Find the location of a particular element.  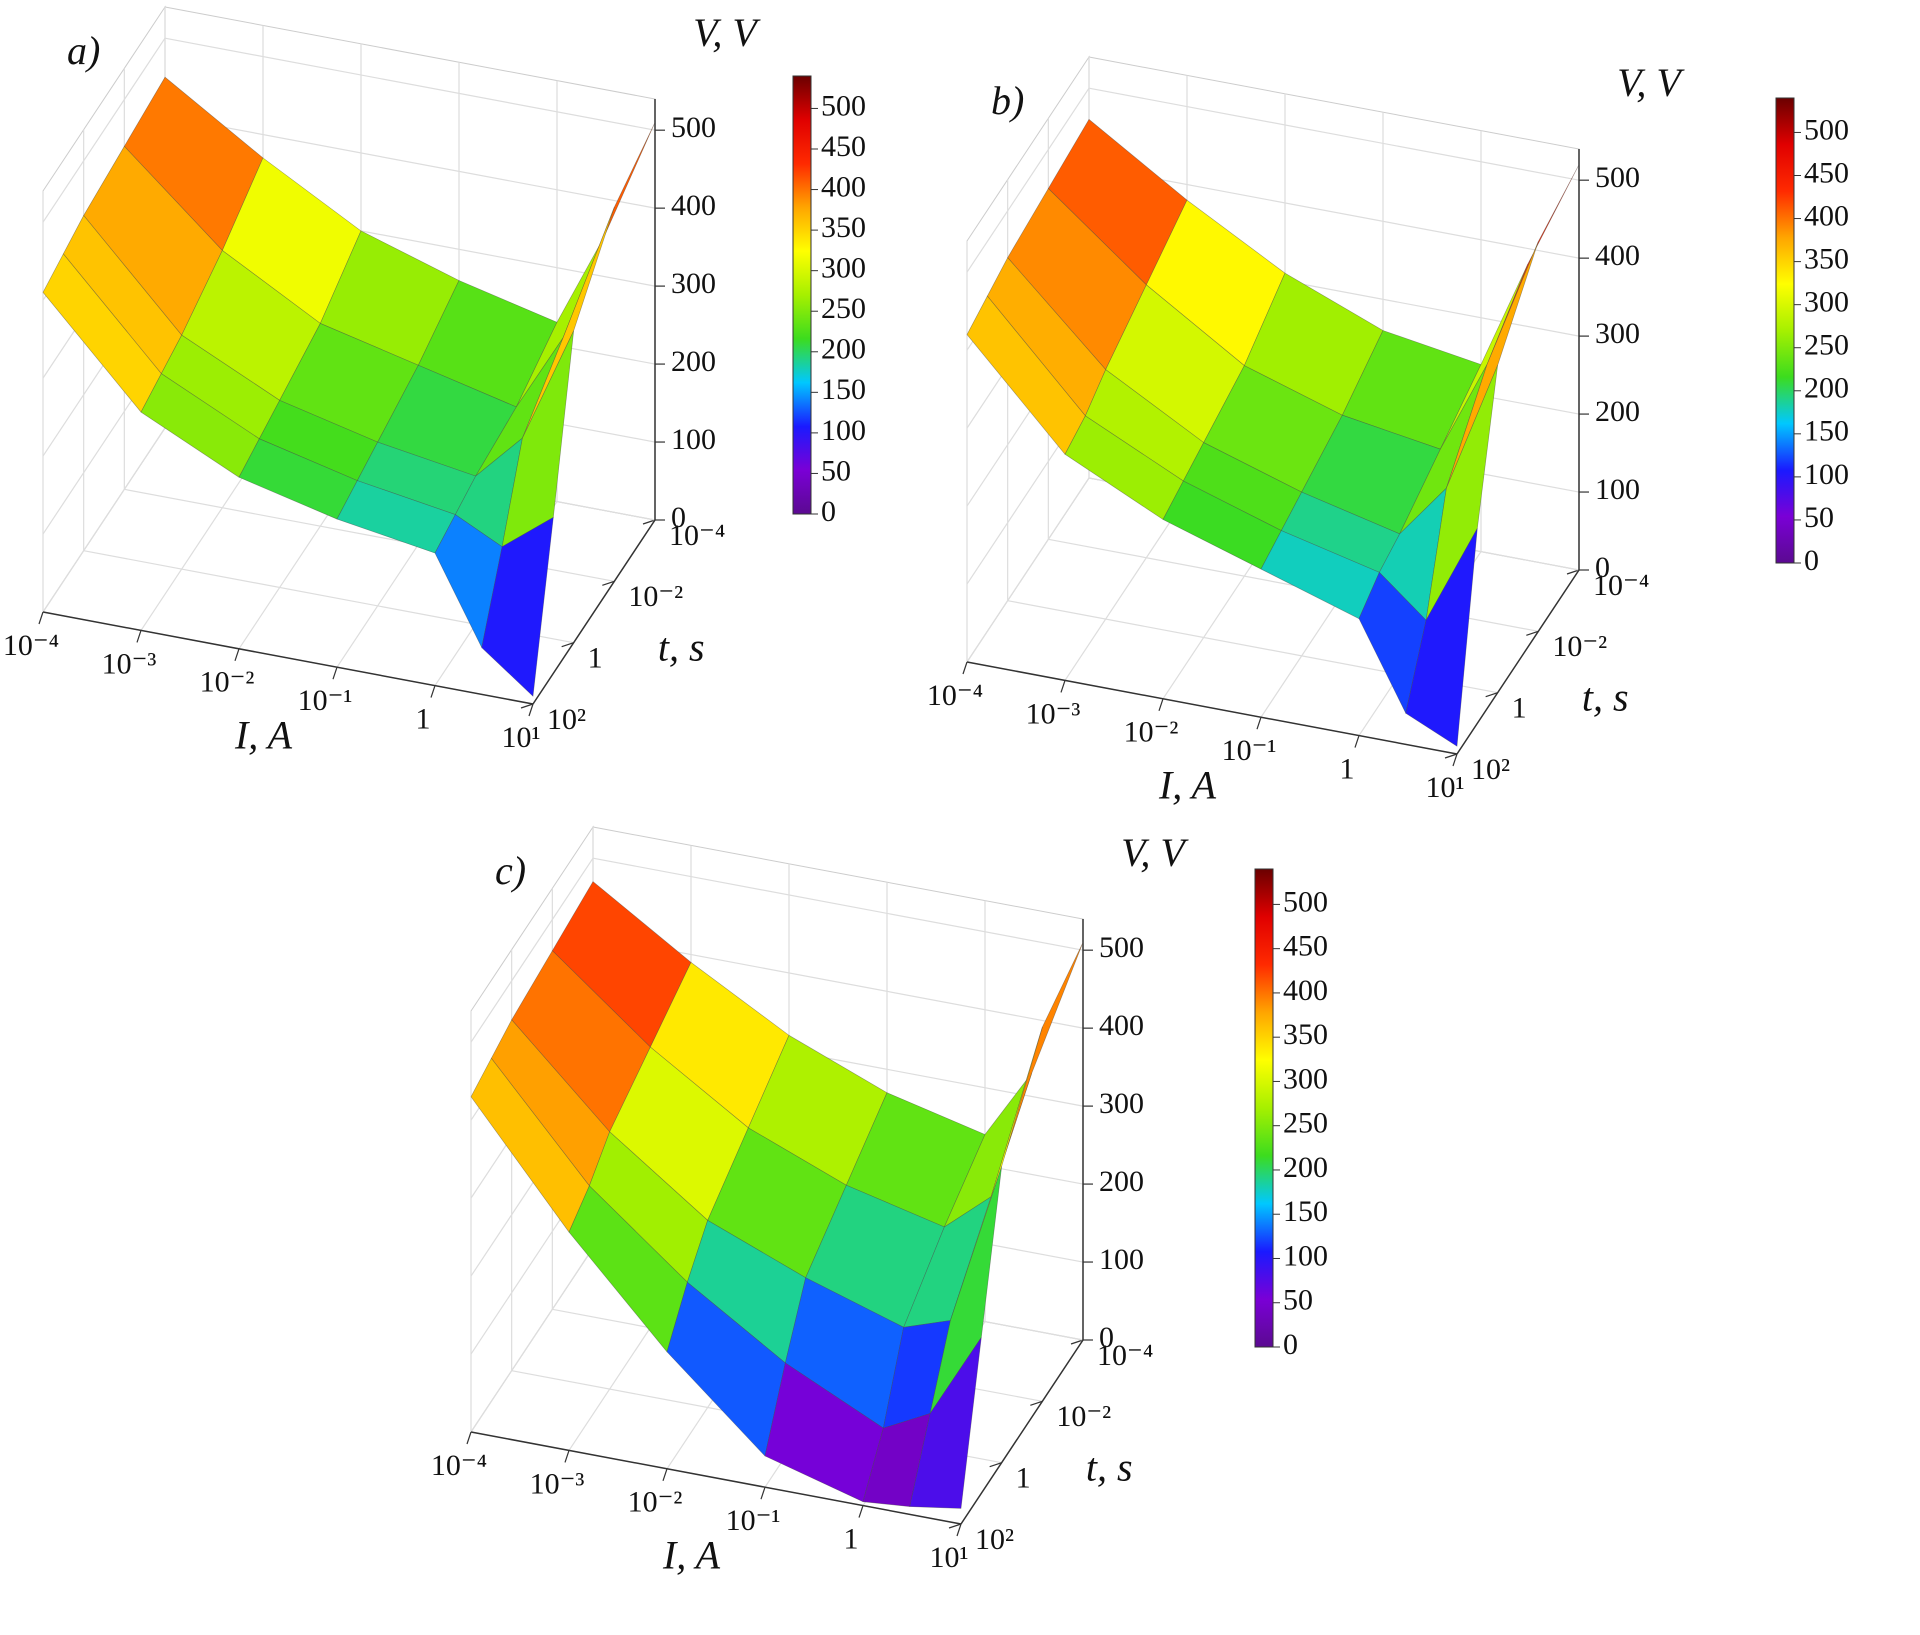

x-tick-label: 10⁻³ is located at coordinates (129, 663).